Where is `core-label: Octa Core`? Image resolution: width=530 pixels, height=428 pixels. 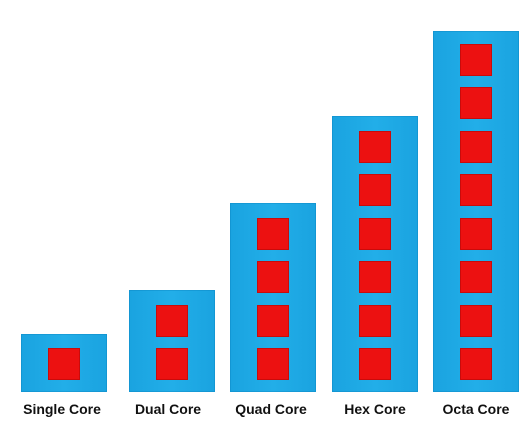 core-label: Octa Core is located at coordinates (476, 409).